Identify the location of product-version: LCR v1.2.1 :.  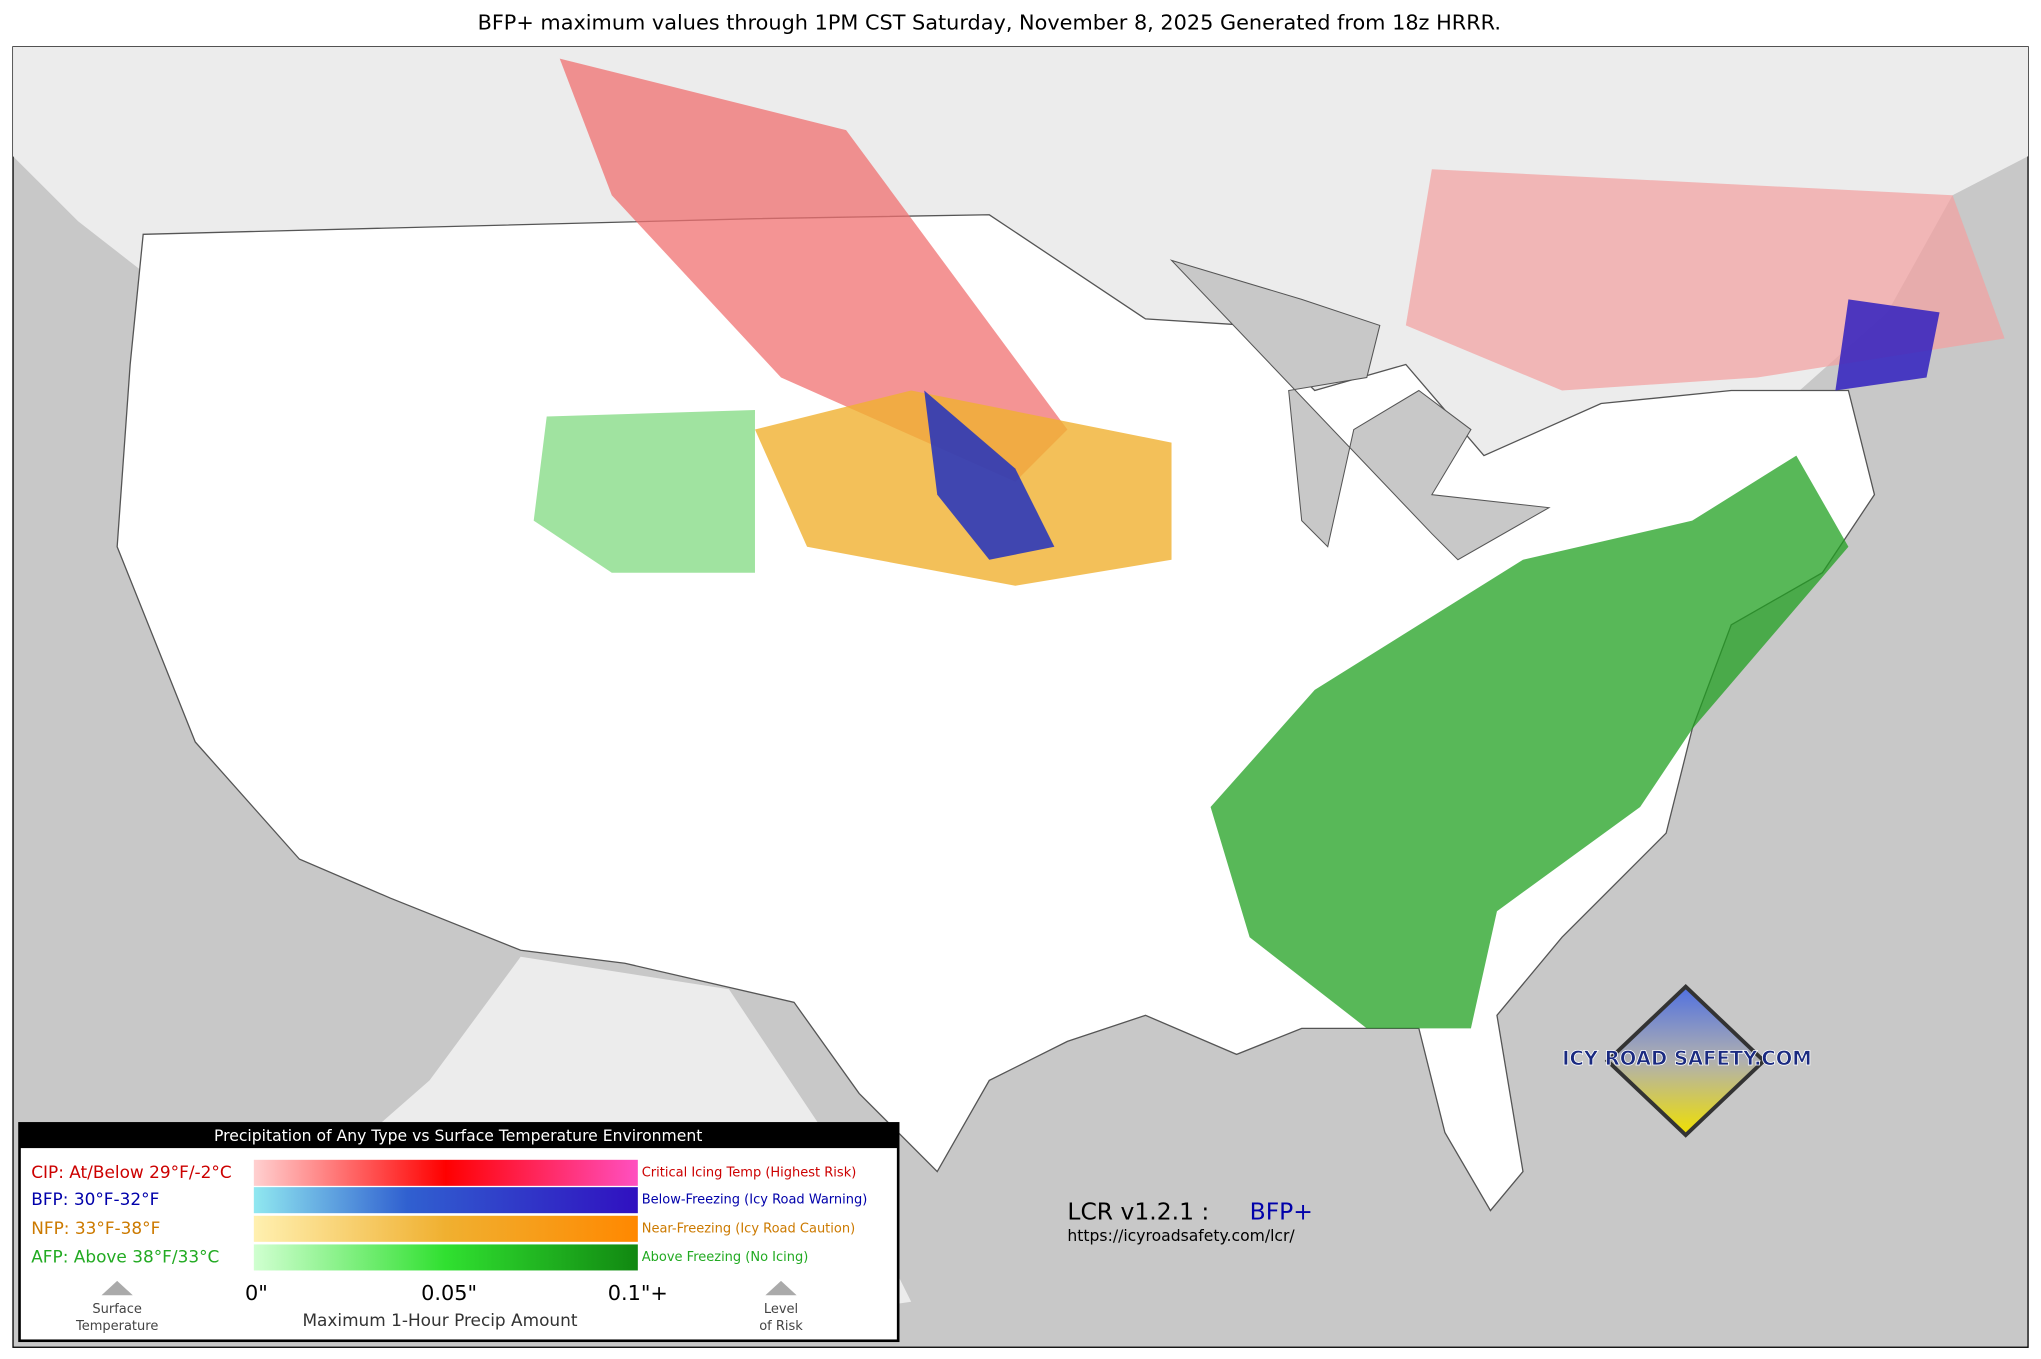
(1138, 1212).